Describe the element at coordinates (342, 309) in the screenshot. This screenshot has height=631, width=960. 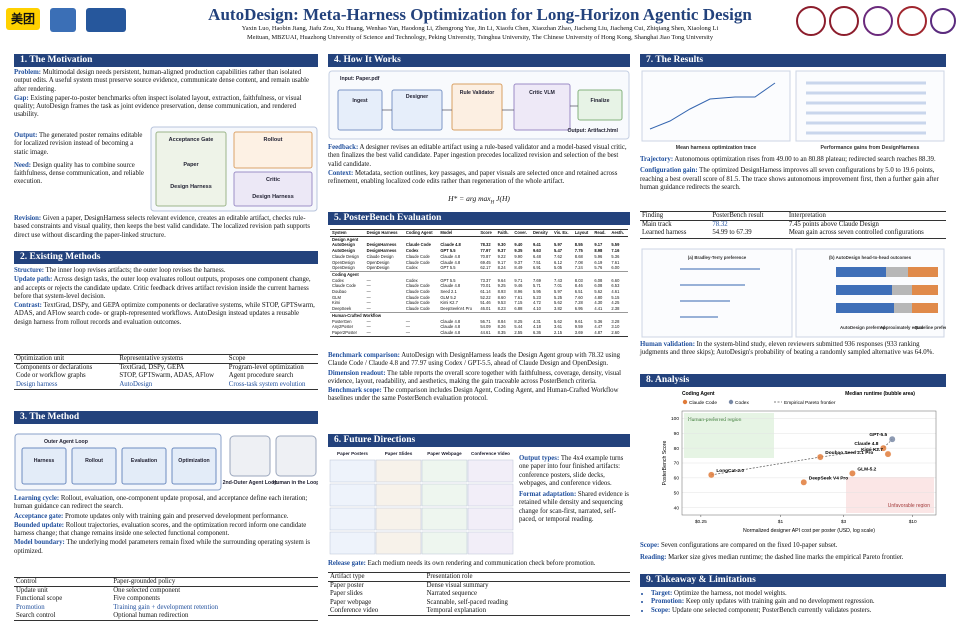
I see `table-cell: DeepSeek` at that location.